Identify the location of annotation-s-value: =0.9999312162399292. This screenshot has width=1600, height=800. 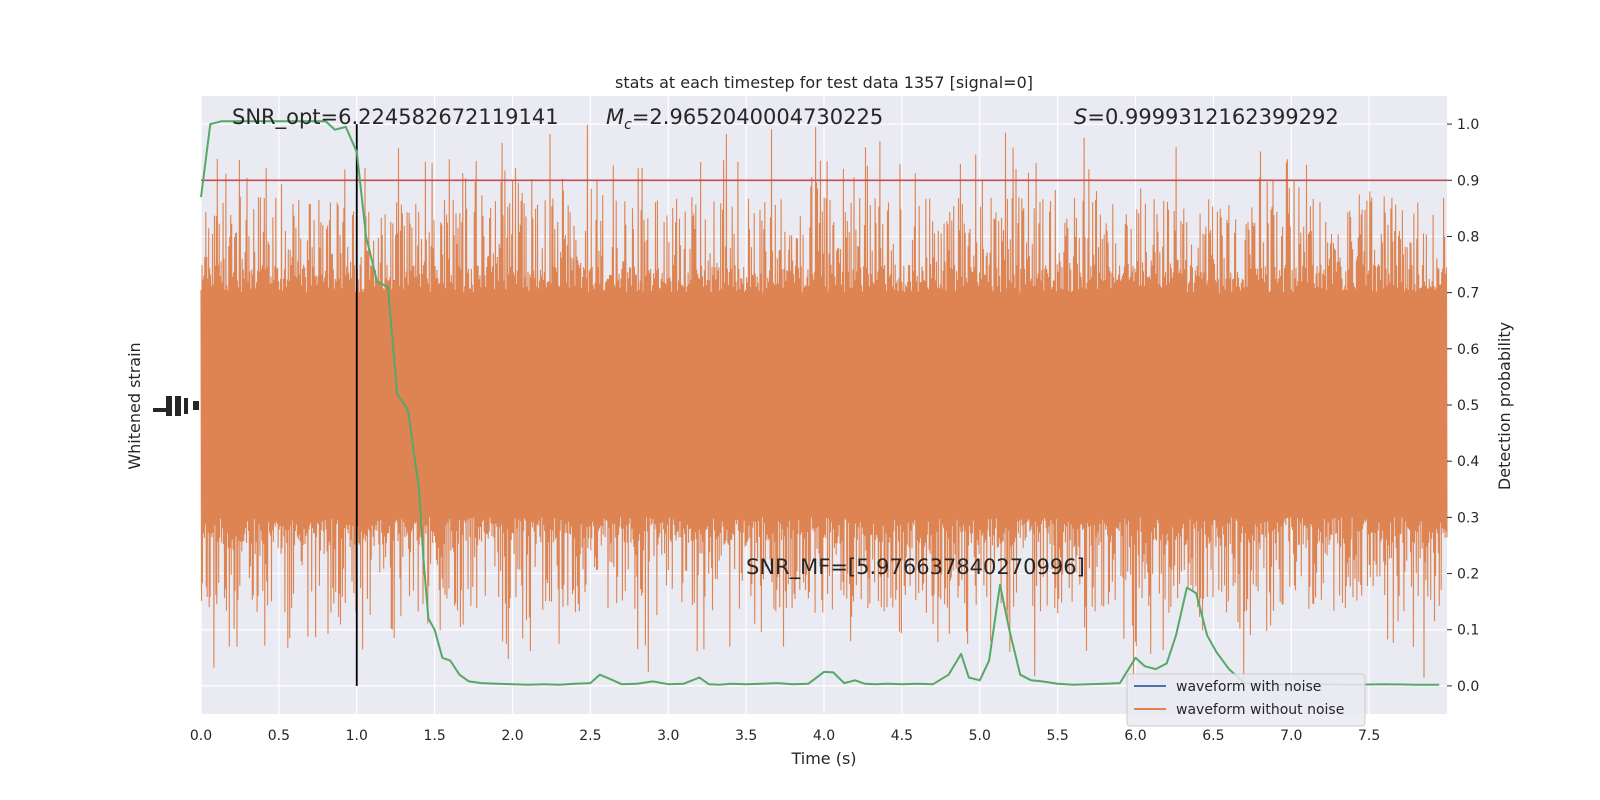
(1212, 117).